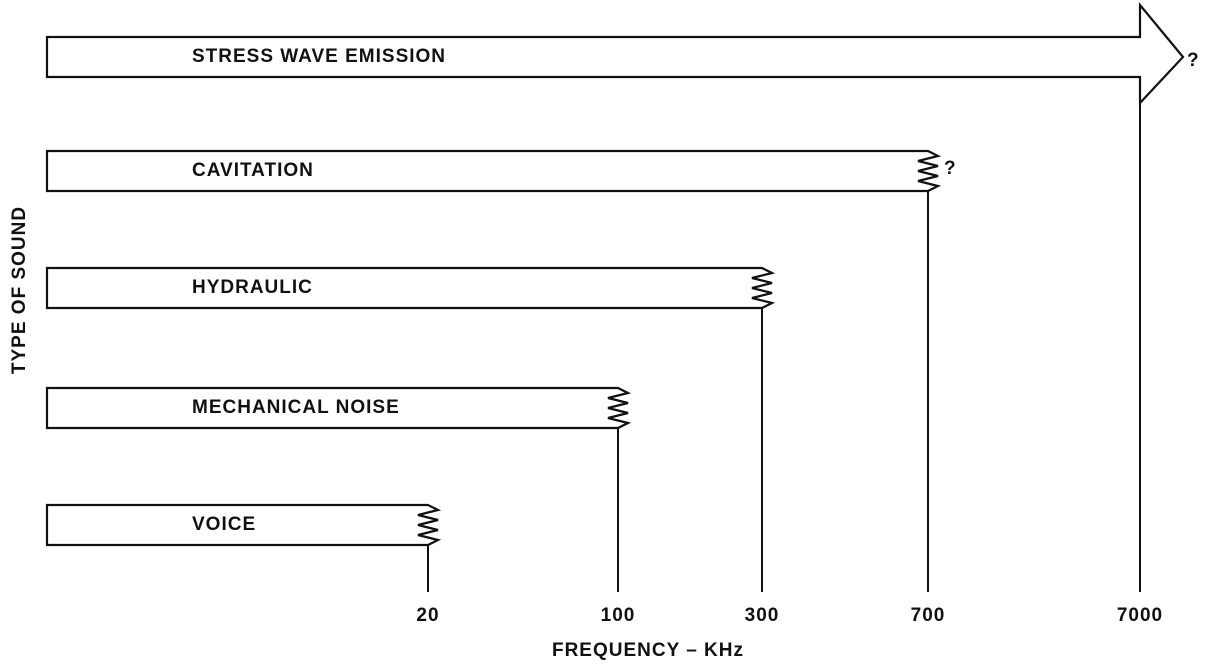 This screenshot has height=666, width=1214. I want to click on x-tick-label: 7000, so click(1140, 615).